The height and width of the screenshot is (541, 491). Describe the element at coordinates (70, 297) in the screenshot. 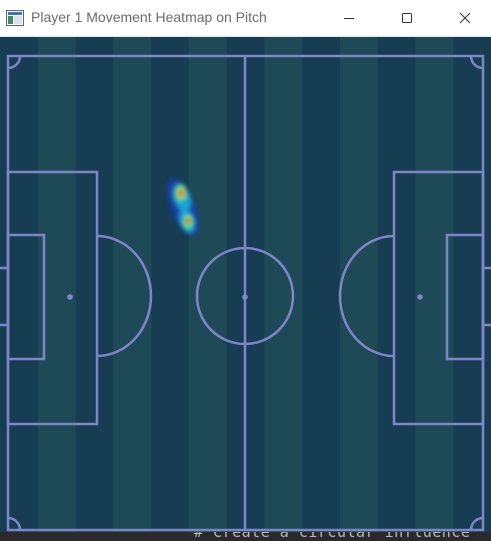

I see `left-penalty-spot` at that location.